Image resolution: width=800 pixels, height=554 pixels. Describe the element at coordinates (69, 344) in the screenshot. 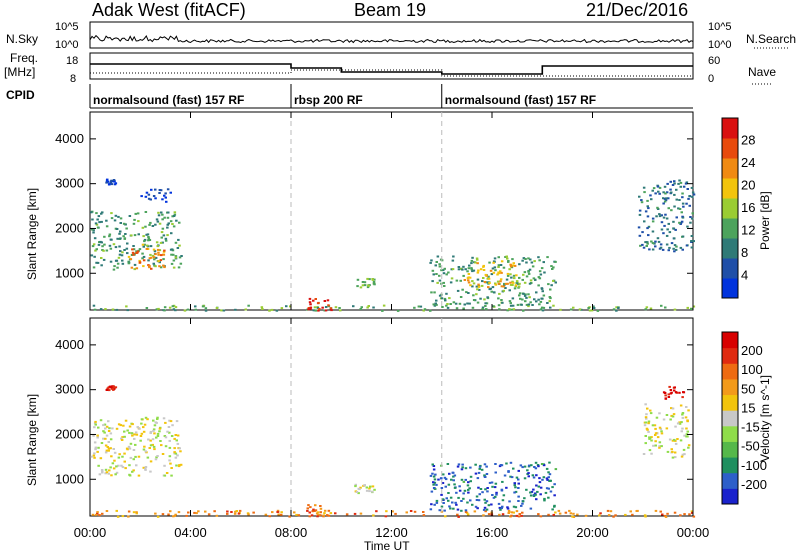

I see `ytick-label: 4000` at that location.